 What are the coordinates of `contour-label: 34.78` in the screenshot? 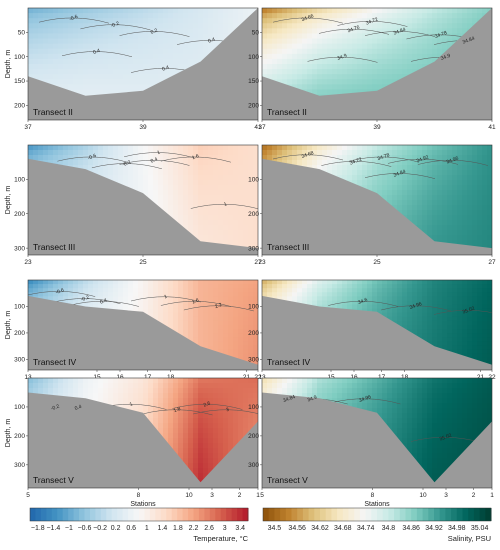 It's located at (384, 157).